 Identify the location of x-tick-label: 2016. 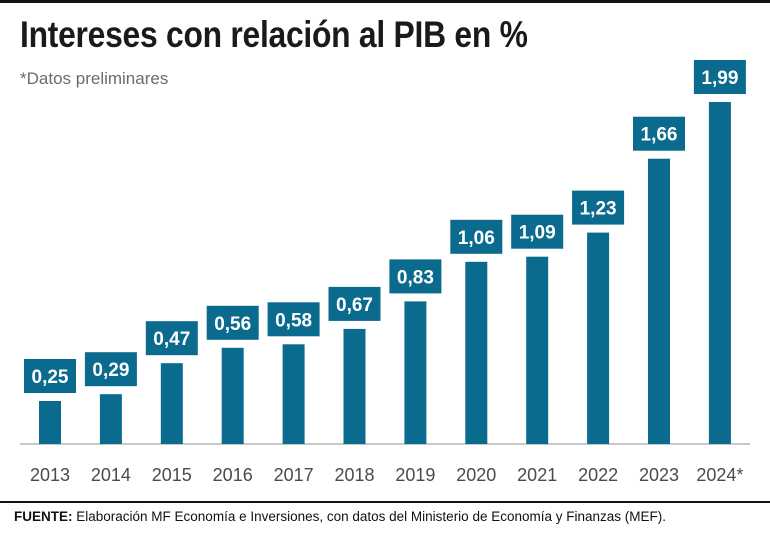
(233, 475).